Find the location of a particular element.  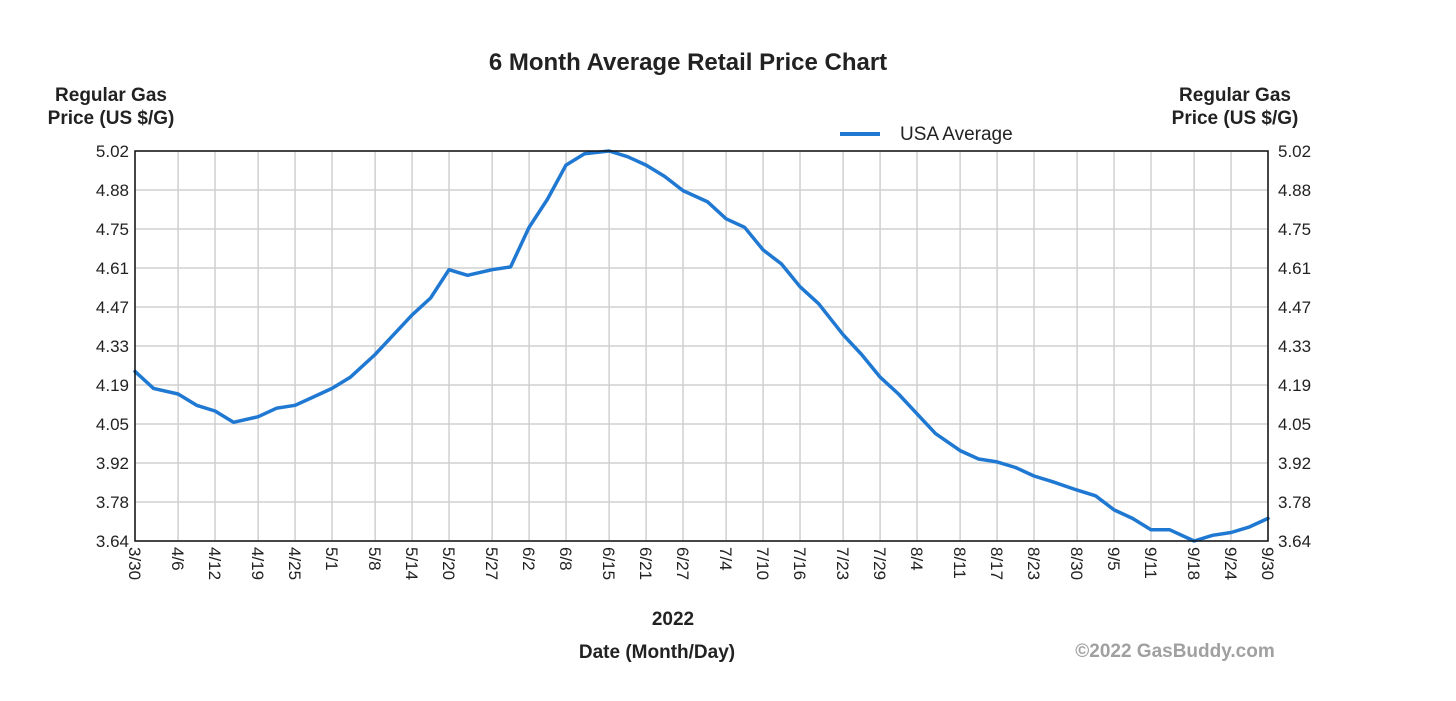

right-axis-label-line2: Price (US $/G) is located at coordinates (1235, 118).